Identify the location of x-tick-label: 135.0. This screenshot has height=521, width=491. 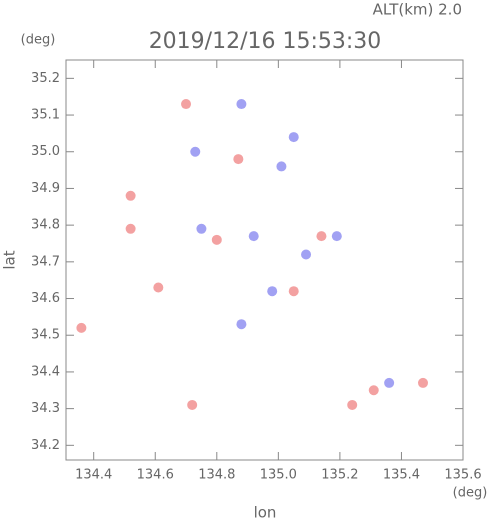
(278, 475).